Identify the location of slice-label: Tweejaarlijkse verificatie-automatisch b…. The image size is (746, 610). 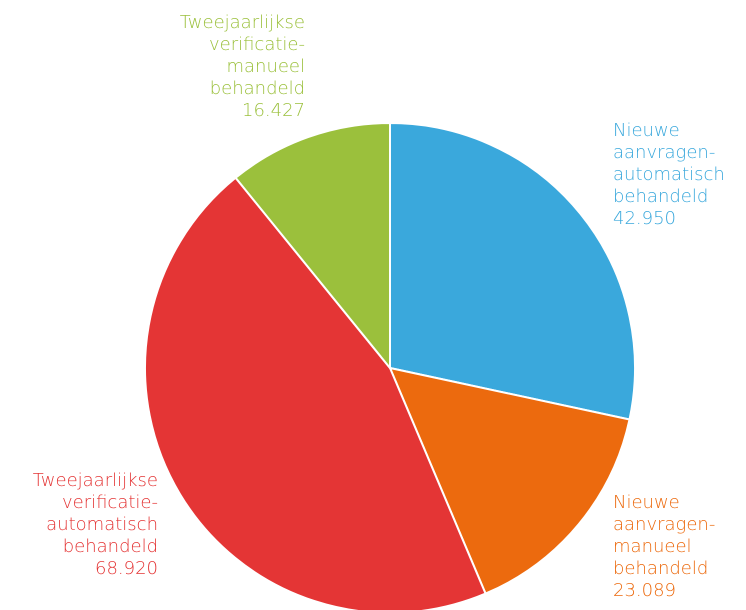
(83, 525).